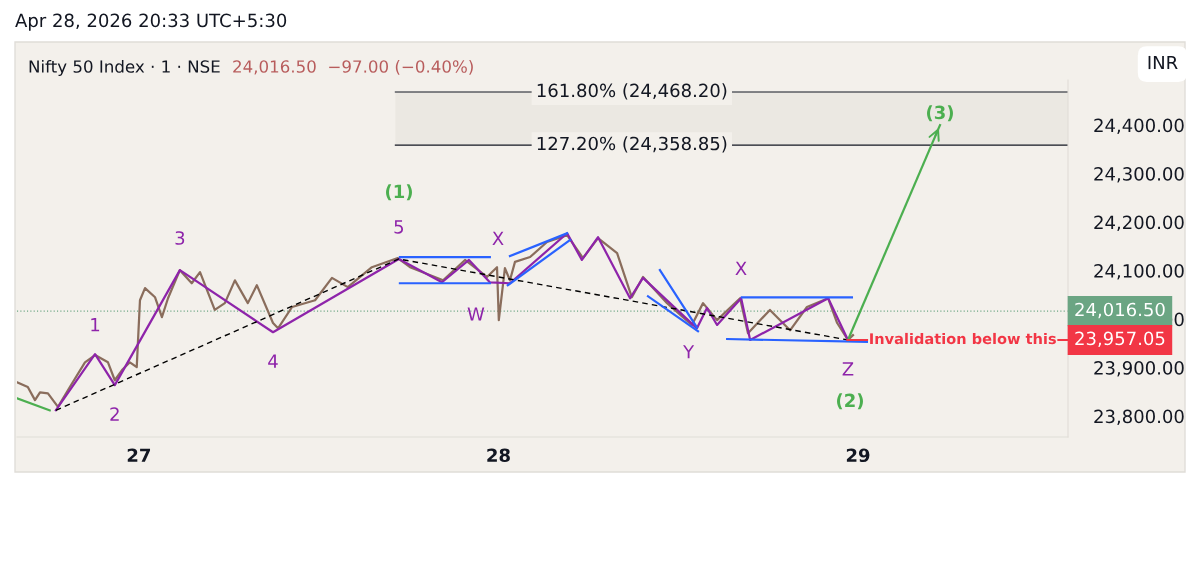  Describe the element at coordinates (1120, 310) in the screenshot. I see `ref-line-label: 24,016.50` at that location.